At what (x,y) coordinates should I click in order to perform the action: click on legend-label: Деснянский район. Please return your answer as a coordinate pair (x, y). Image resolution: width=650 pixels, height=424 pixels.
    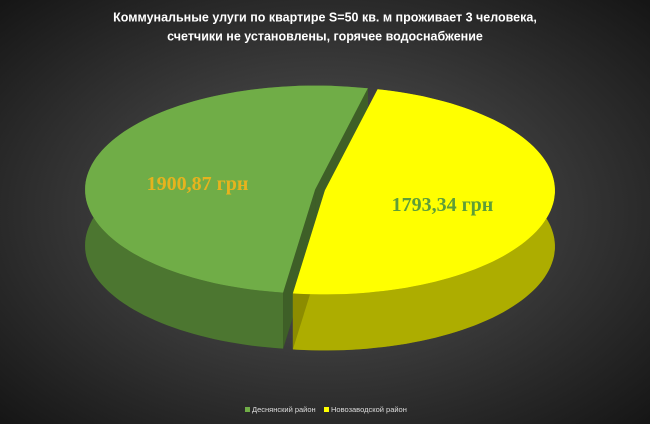
    Looking at the image, I should click on (284, 409).